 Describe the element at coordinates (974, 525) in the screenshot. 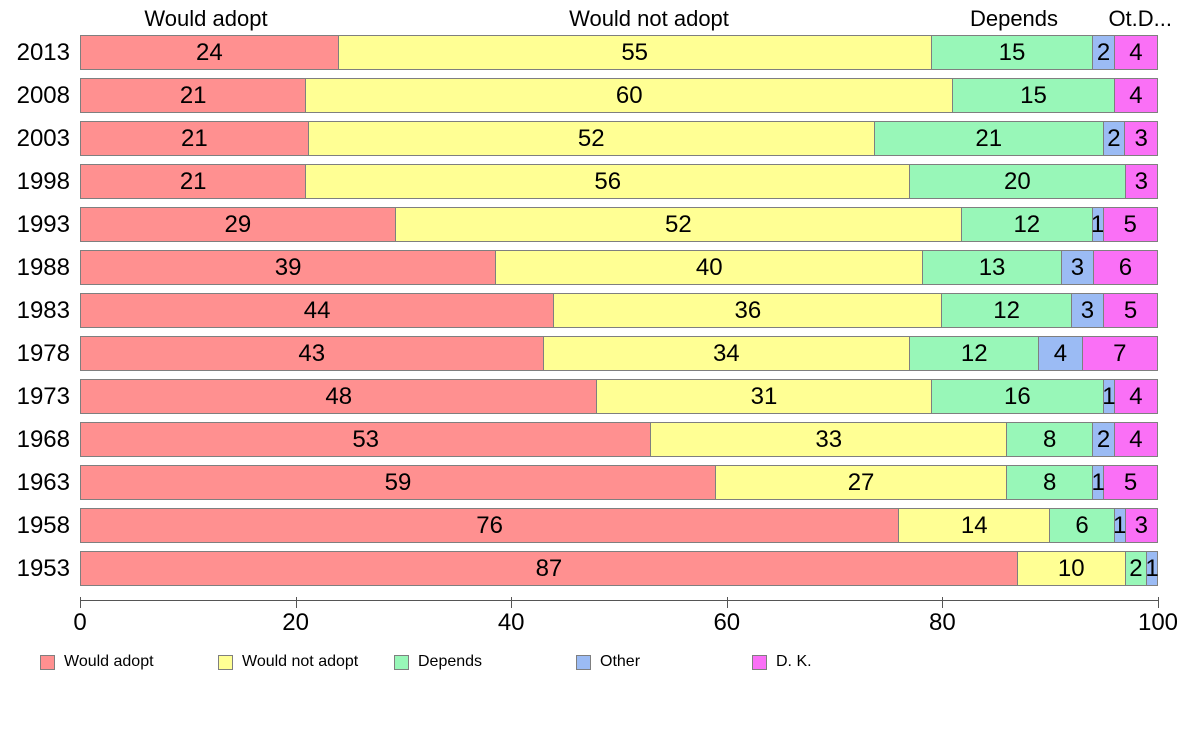

I see `segment-value: 14` at that location.